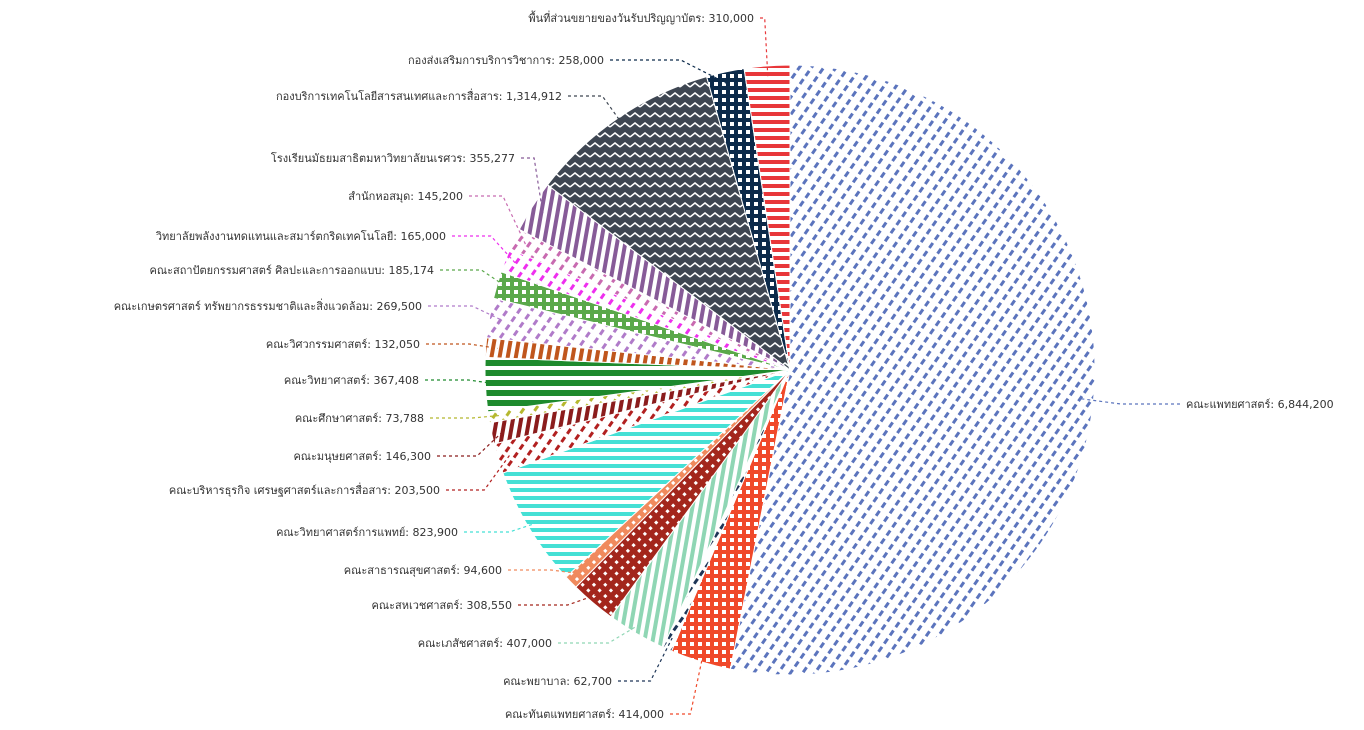 The image size is (1364, 730). What do you see at coordinates (442, 605) in the screenshot?
I see `slice-label: คณะสหเวชศาสตร์: 308,550` at bounding box center [442, 605].